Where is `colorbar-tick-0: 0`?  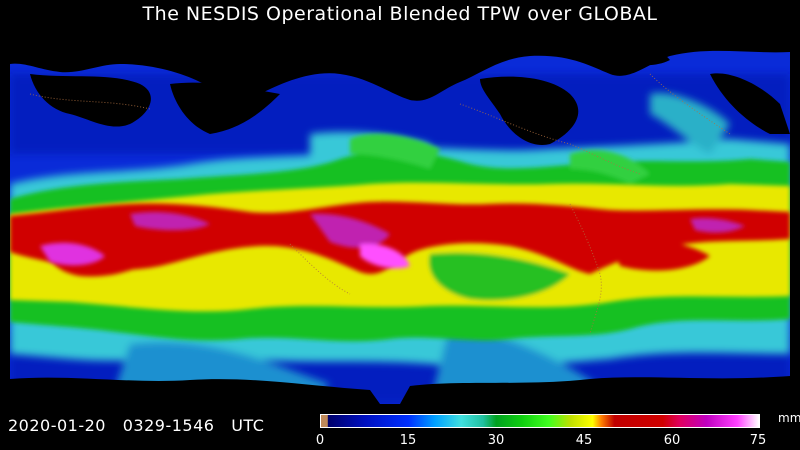
colorbar-tick-0: 0 is located at coordinates (320, 440).